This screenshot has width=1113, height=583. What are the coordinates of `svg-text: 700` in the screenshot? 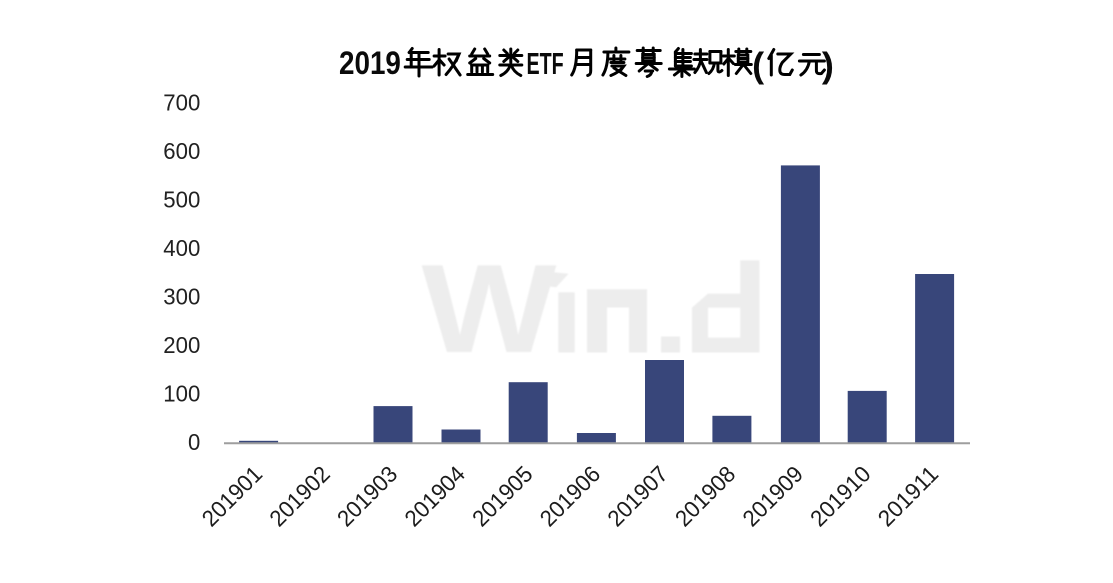 It's located at (181, 103).